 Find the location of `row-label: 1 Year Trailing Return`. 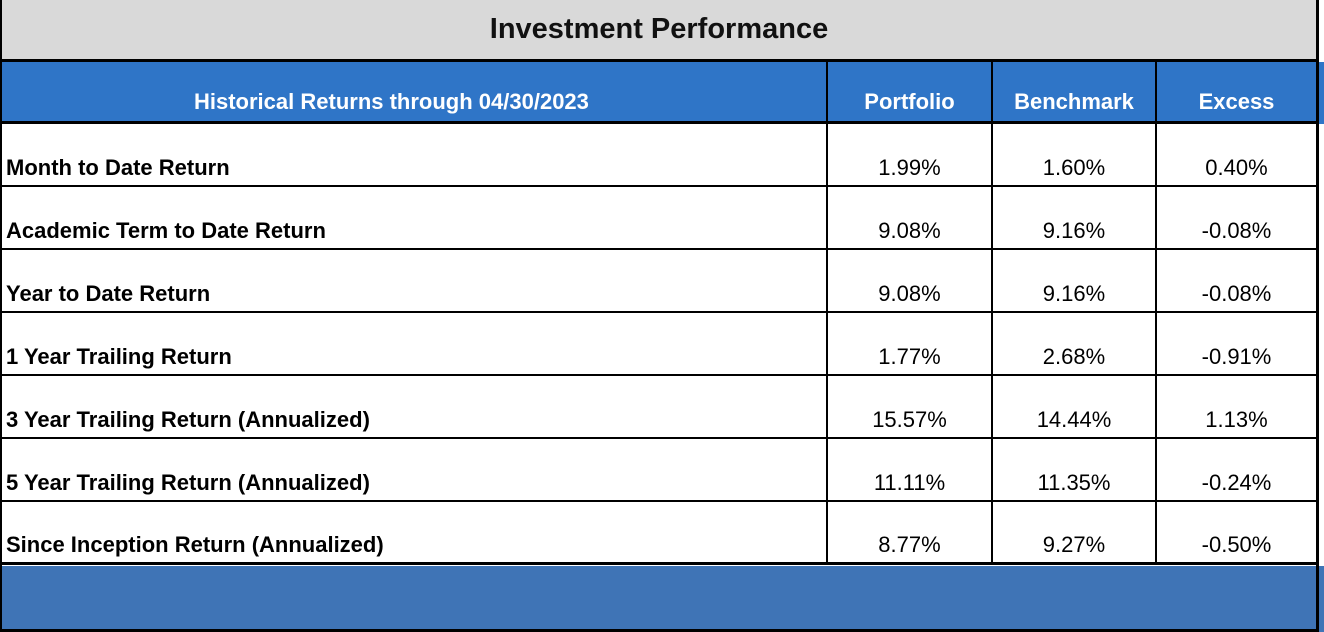

row-label: 1 Year Trailing Return is located at coordinates (119, 356).